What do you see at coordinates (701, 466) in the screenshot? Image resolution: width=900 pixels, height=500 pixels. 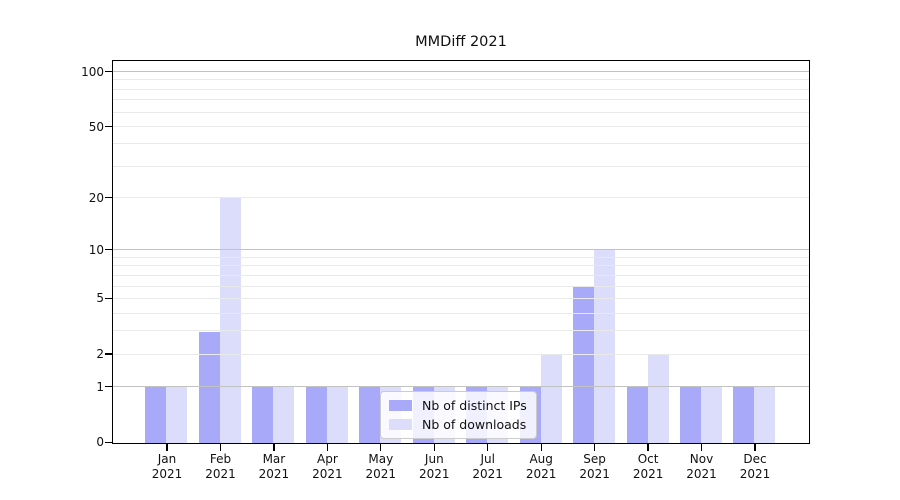 I see `x-tick-label-nov: Nov 2021` at bounding box center [701, 466].